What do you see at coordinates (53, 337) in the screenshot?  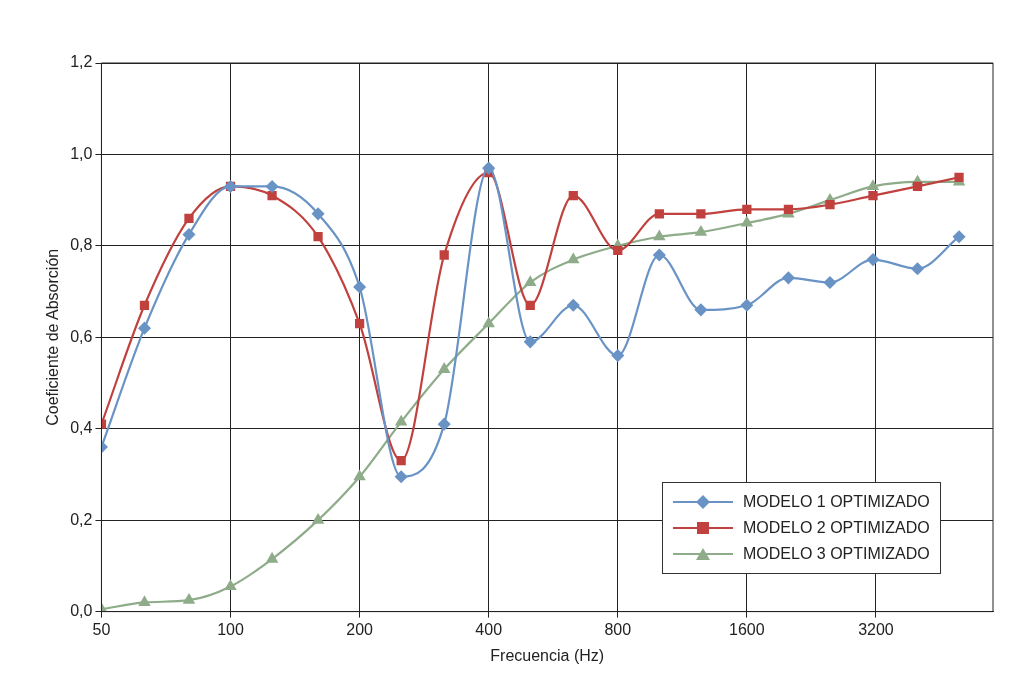 I see `y-axis-title: Coeficiente de Absorción` at bounding box center [53, 337].